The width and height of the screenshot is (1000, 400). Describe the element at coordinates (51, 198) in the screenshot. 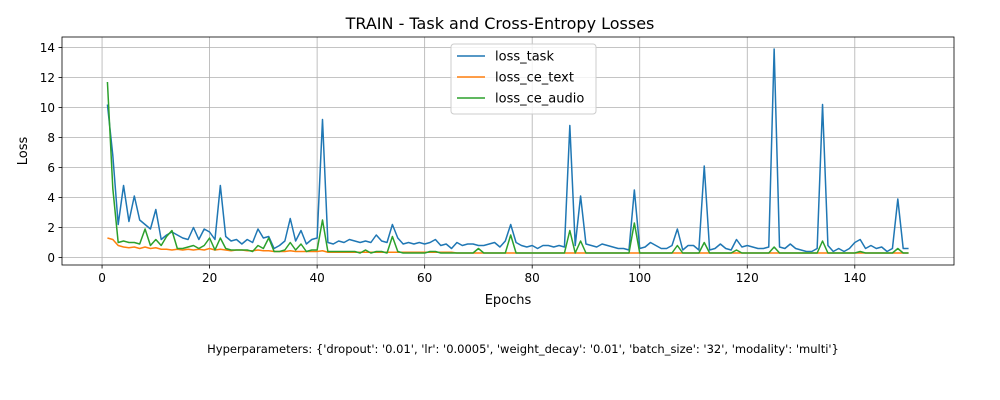

I see `y-tick-label: 4` at that location.